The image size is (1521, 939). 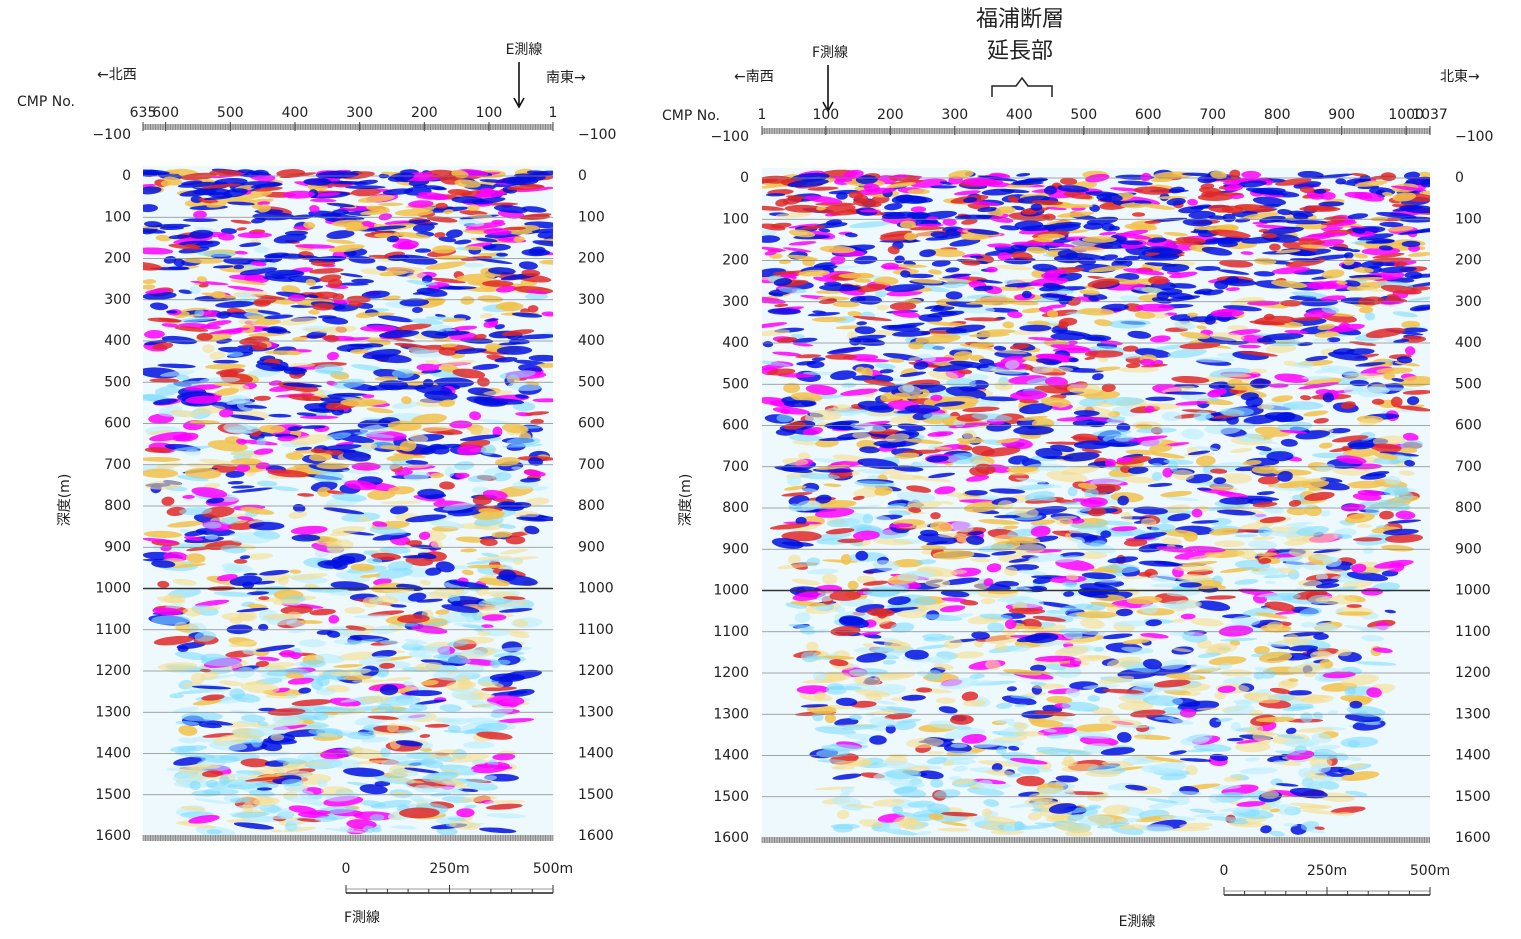 I want to click on line-name: F測線, so click(x=362, y=918).